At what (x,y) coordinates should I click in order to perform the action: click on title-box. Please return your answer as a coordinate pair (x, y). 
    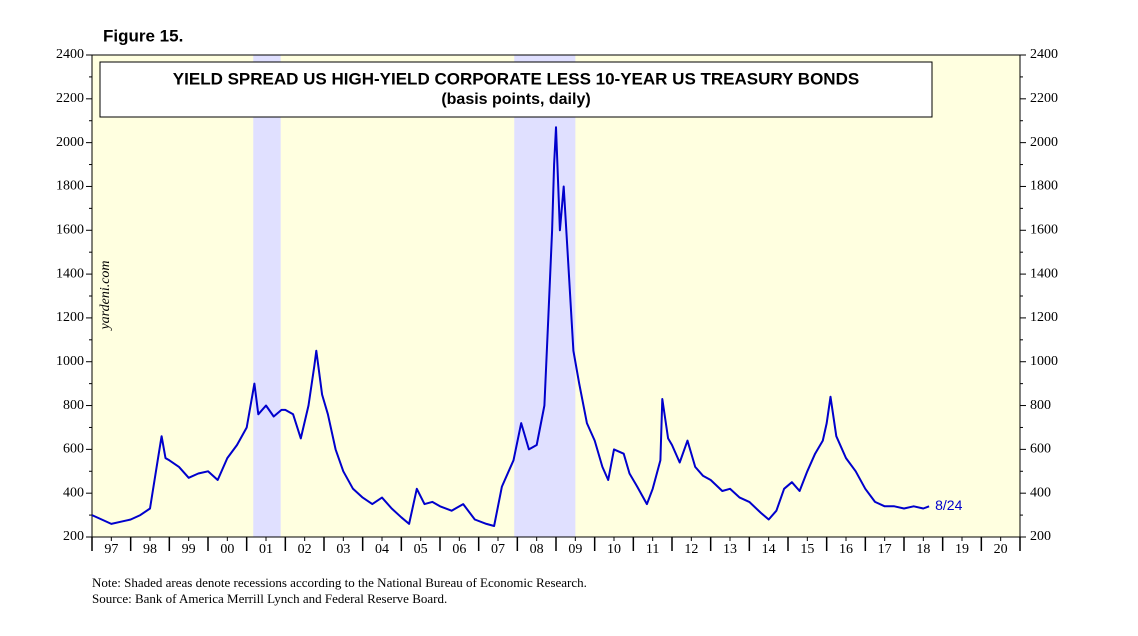
    Looking at the image, I should click on (516, 89).